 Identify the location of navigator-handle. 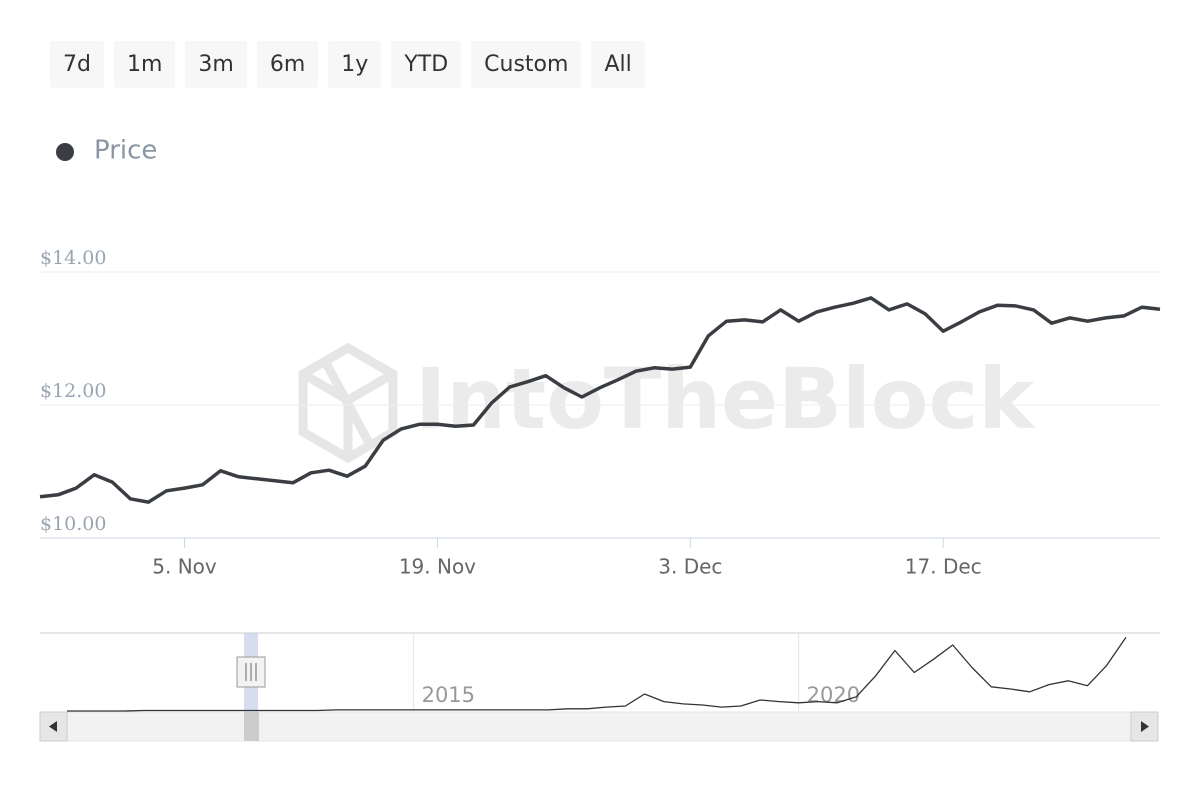
(251, 672).